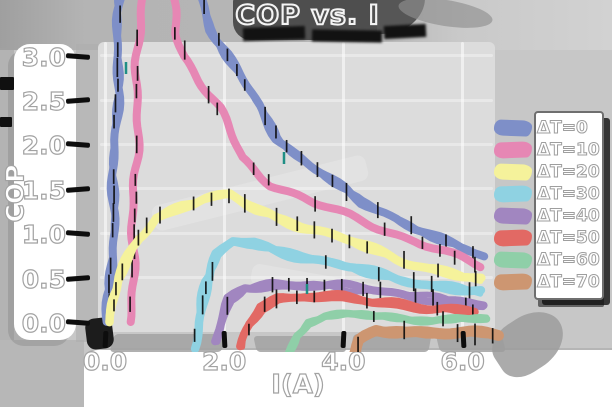 The image size is (612, 407). What do you see at coordinates (563, 127) in the screenshot?
I see `legend-label: ΔT=0` at bounding box center [563, 127].